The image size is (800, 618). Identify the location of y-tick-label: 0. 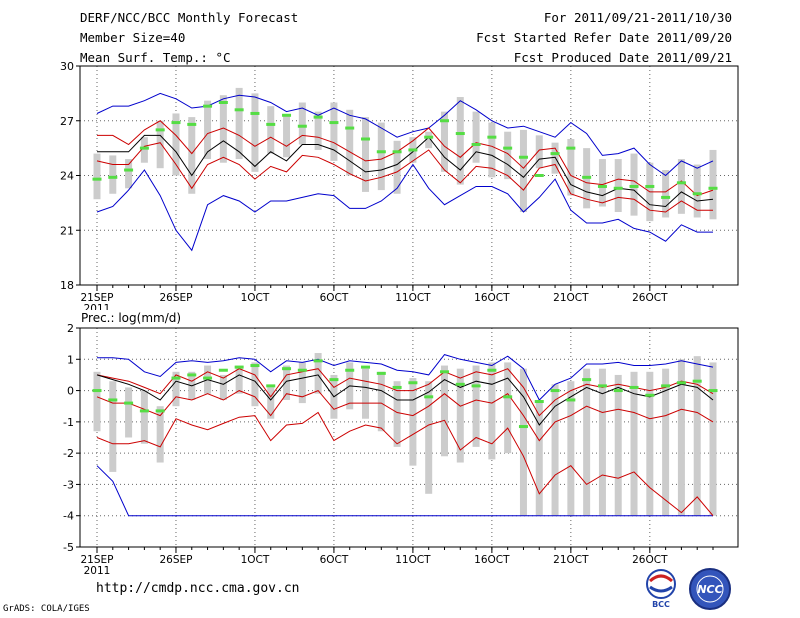
(70, 391).